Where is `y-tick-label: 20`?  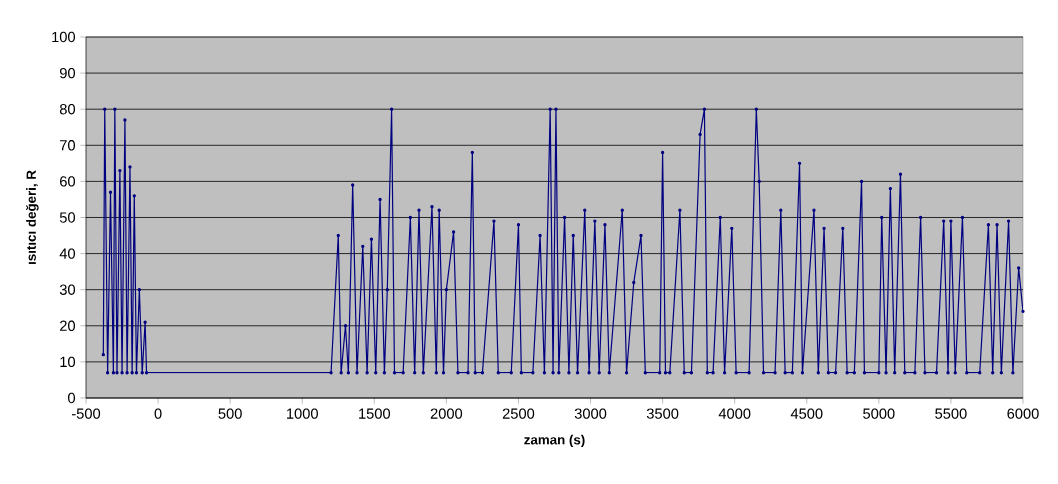 y-tick-label: 20 is located at coordinates (68, 325).